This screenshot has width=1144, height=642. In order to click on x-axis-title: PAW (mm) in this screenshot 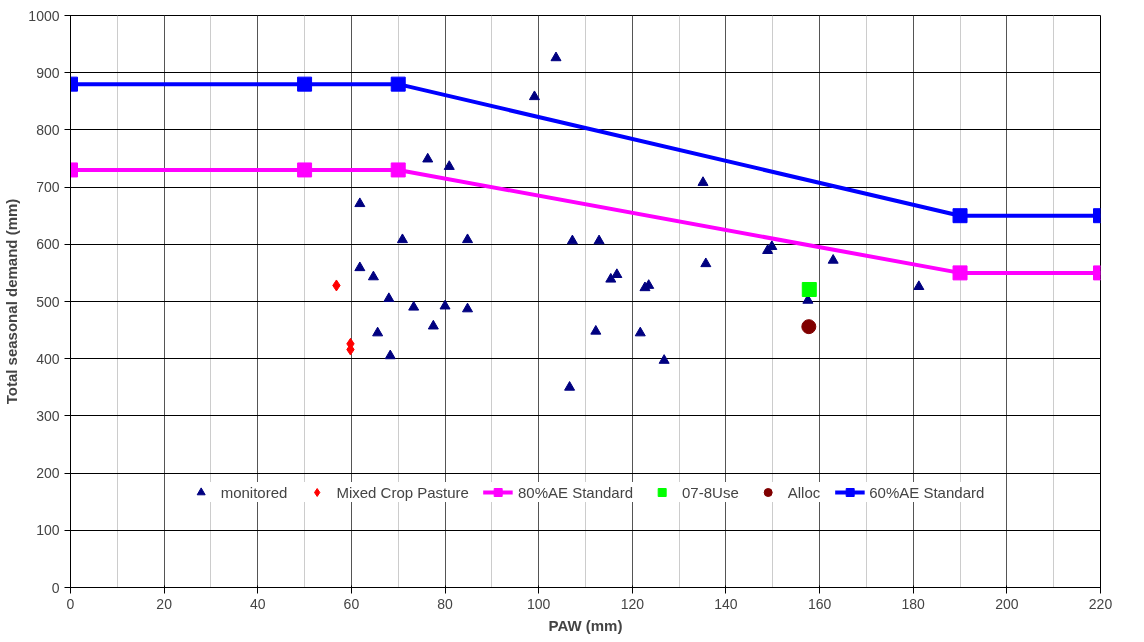, I will do `click(585, 625)`.